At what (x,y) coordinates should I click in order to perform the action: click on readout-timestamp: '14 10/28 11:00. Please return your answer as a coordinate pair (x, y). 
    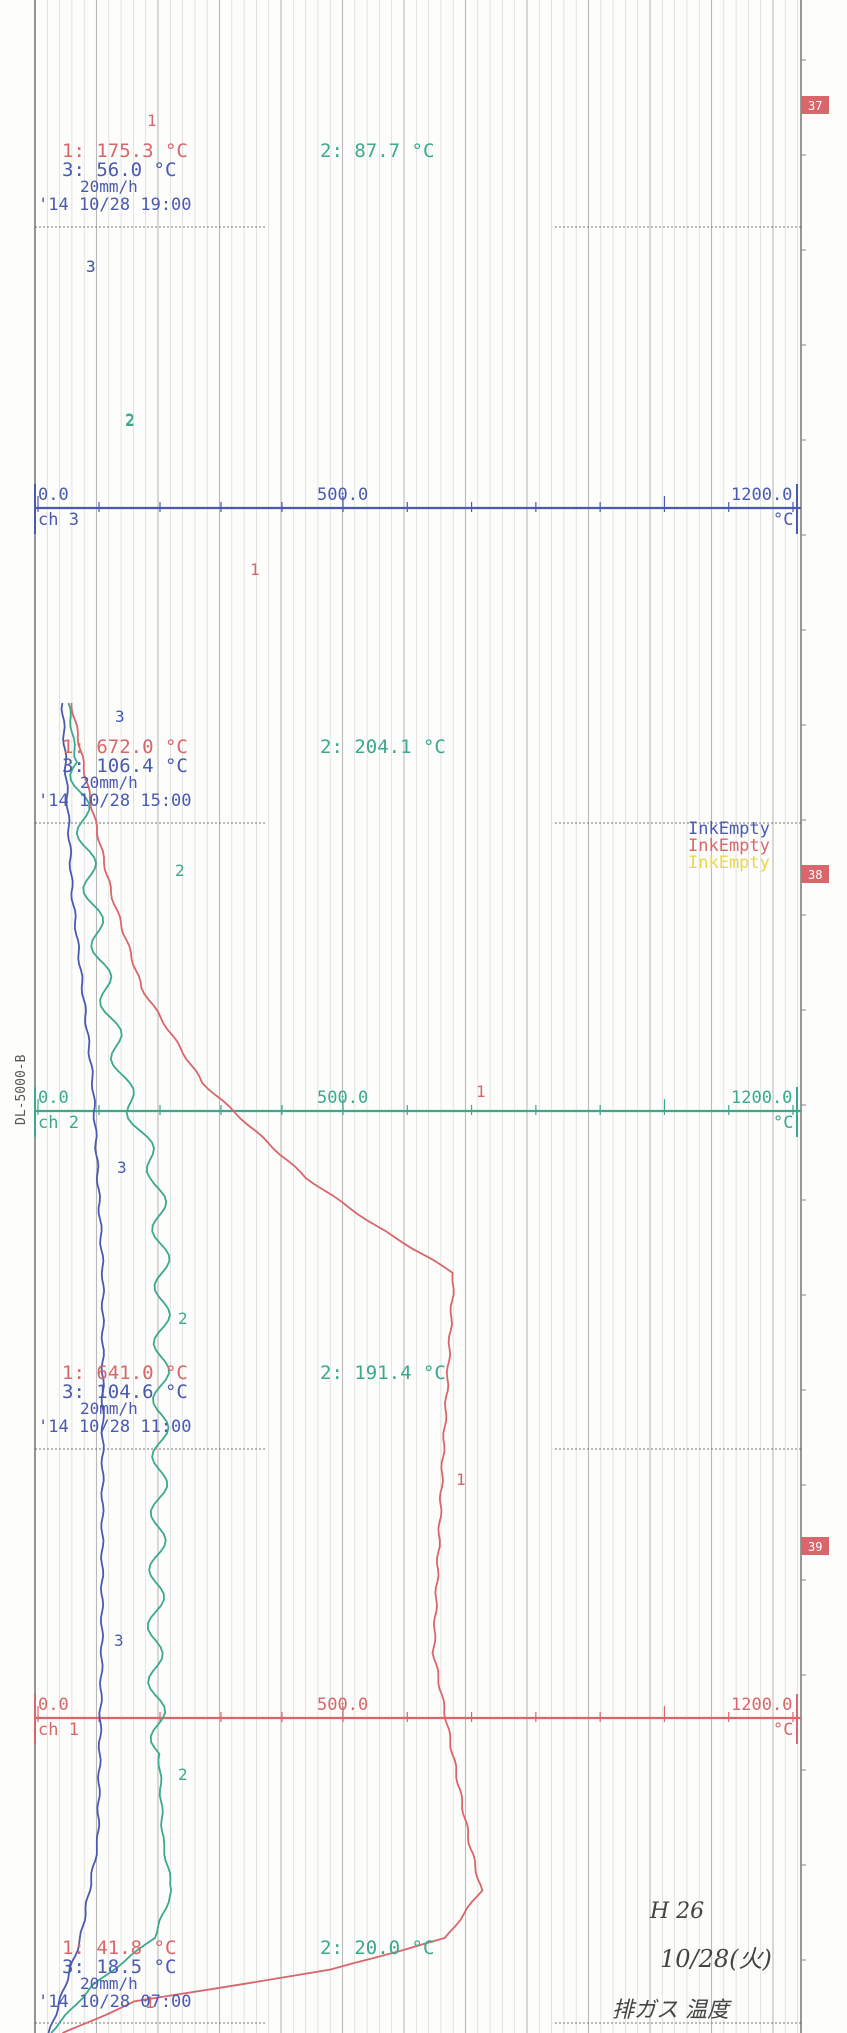
    Looking at the image, I should click on (115, 1427).